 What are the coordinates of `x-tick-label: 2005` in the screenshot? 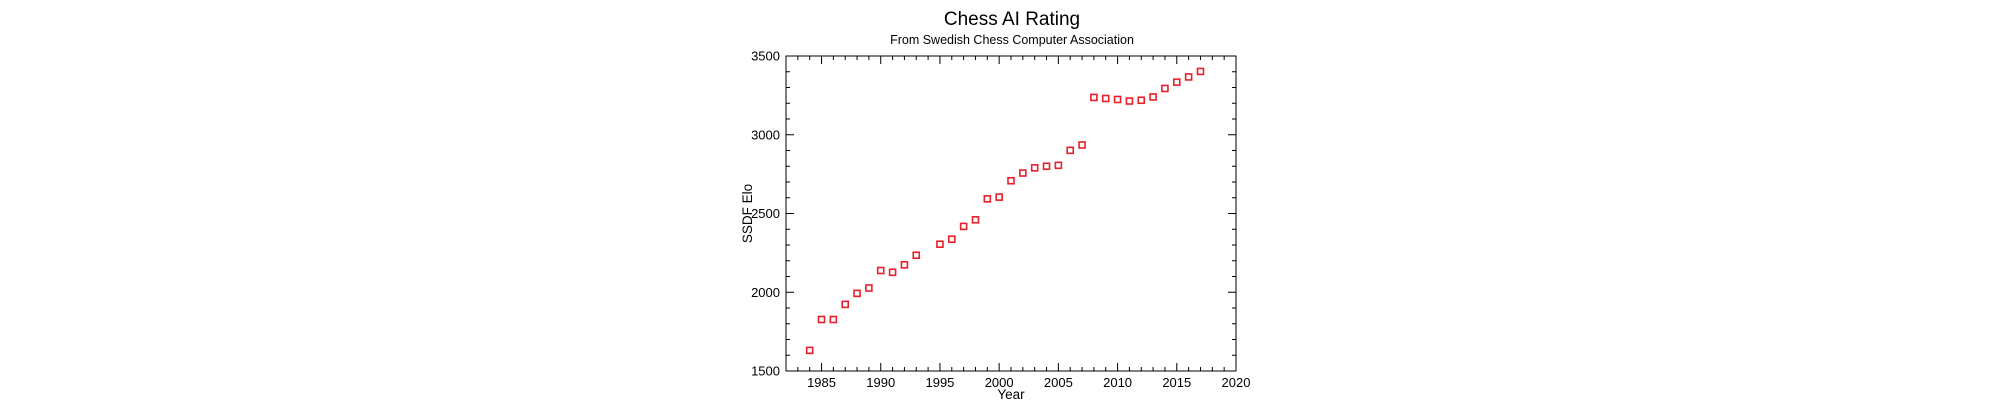 It's located at (1058, 382).